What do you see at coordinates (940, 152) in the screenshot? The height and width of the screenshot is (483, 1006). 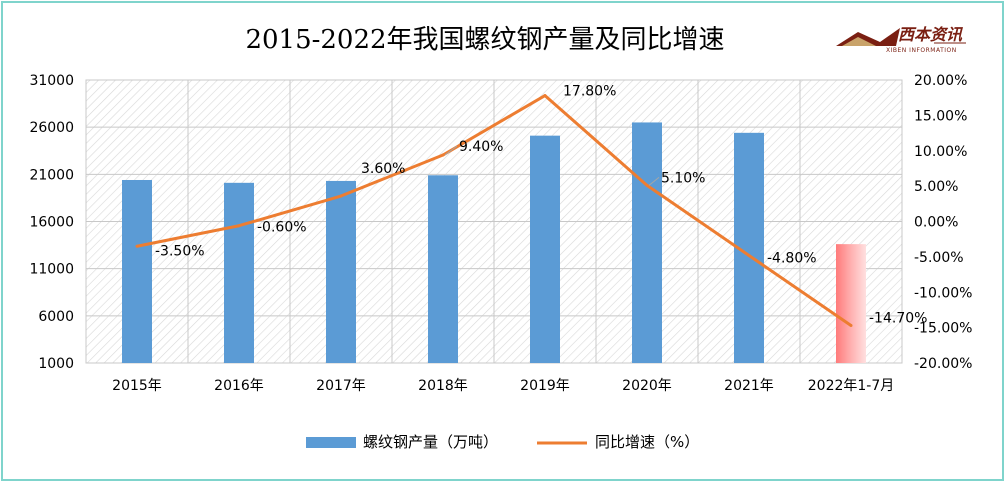 I see `right-tick-label: 10.00%` at bounding box center [940, 152].